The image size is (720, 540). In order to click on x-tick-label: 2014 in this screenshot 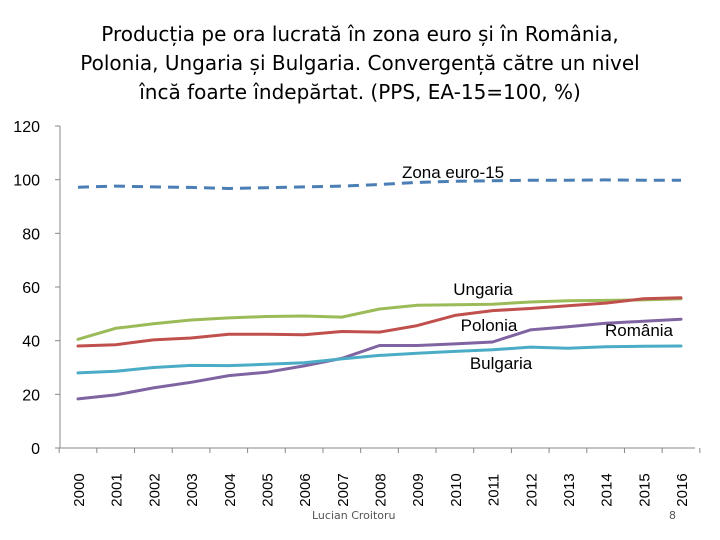, I will do `click(607, 489)`.